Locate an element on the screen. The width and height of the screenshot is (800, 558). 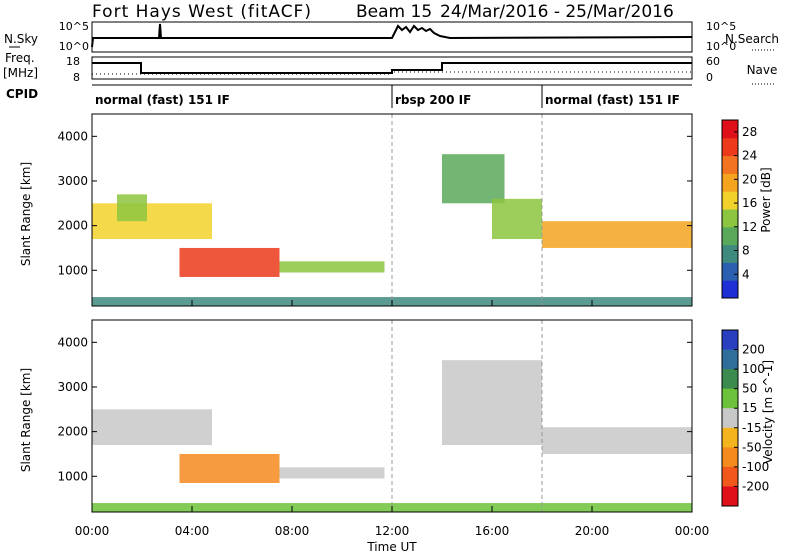
colorbar-tick-label: 20 is located at coordinates (749, 179).